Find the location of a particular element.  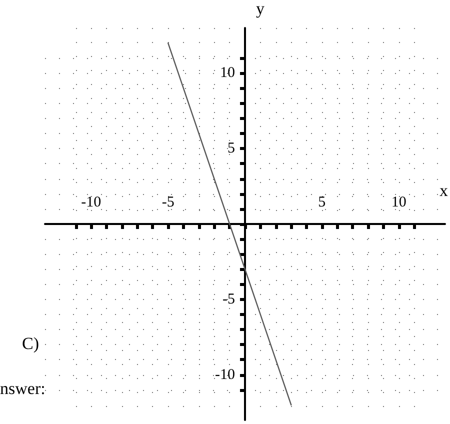

y-tick-label: -5 is located at coordinates (228, 299).